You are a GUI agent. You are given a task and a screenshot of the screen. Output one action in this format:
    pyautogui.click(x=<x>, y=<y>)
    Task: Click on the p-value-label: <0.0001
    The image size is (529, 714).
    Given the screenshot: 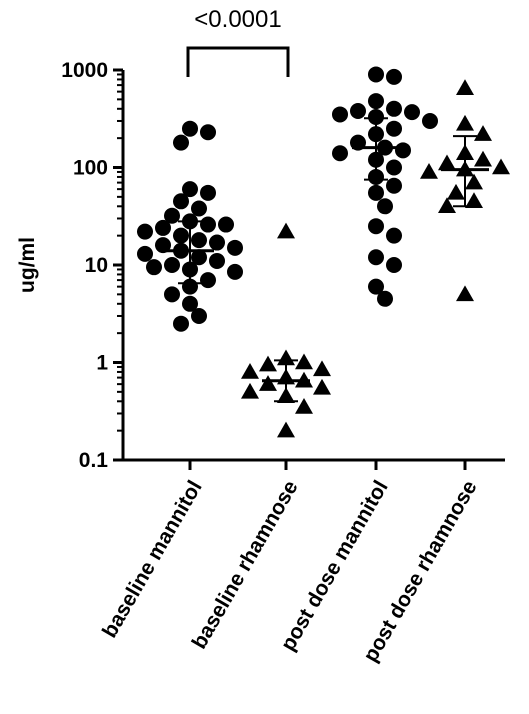 What is the action you would take?
    pyautogui.click(x=237, y=19)
    